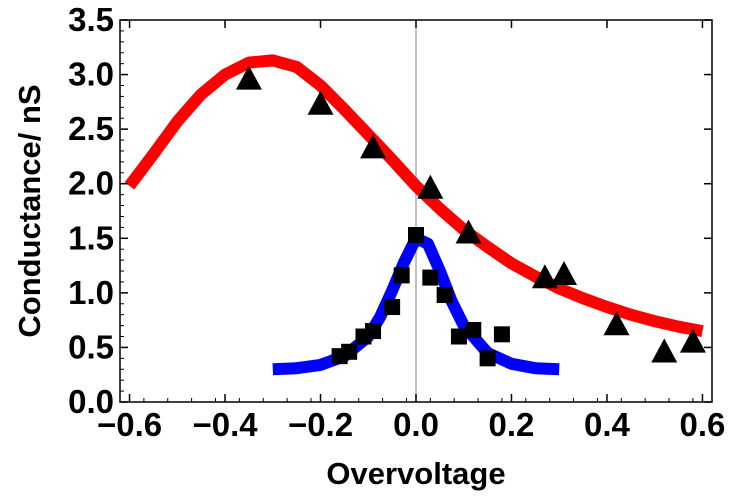 This screenshot has width=729, height=497. What do you see at coordinates (320, 424) in the screenshot?
I see `x-tick-label: −0.2` at bounding box center [320, 424].